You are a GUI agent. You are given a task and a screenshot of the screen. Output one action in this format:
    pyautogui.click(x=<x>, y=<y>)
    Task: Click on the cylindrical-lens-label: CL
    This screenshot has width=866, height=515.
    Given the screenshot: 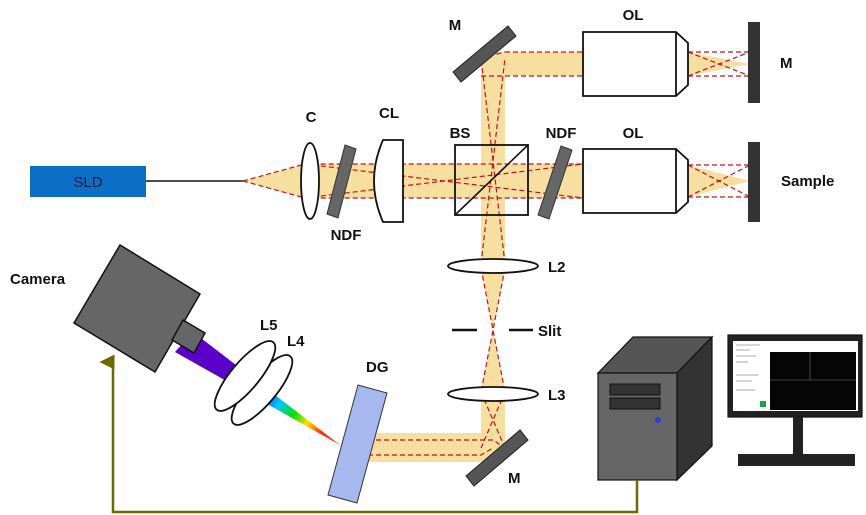 What is the action you would take?
    pyautogui.click(x=389, y=113)
    